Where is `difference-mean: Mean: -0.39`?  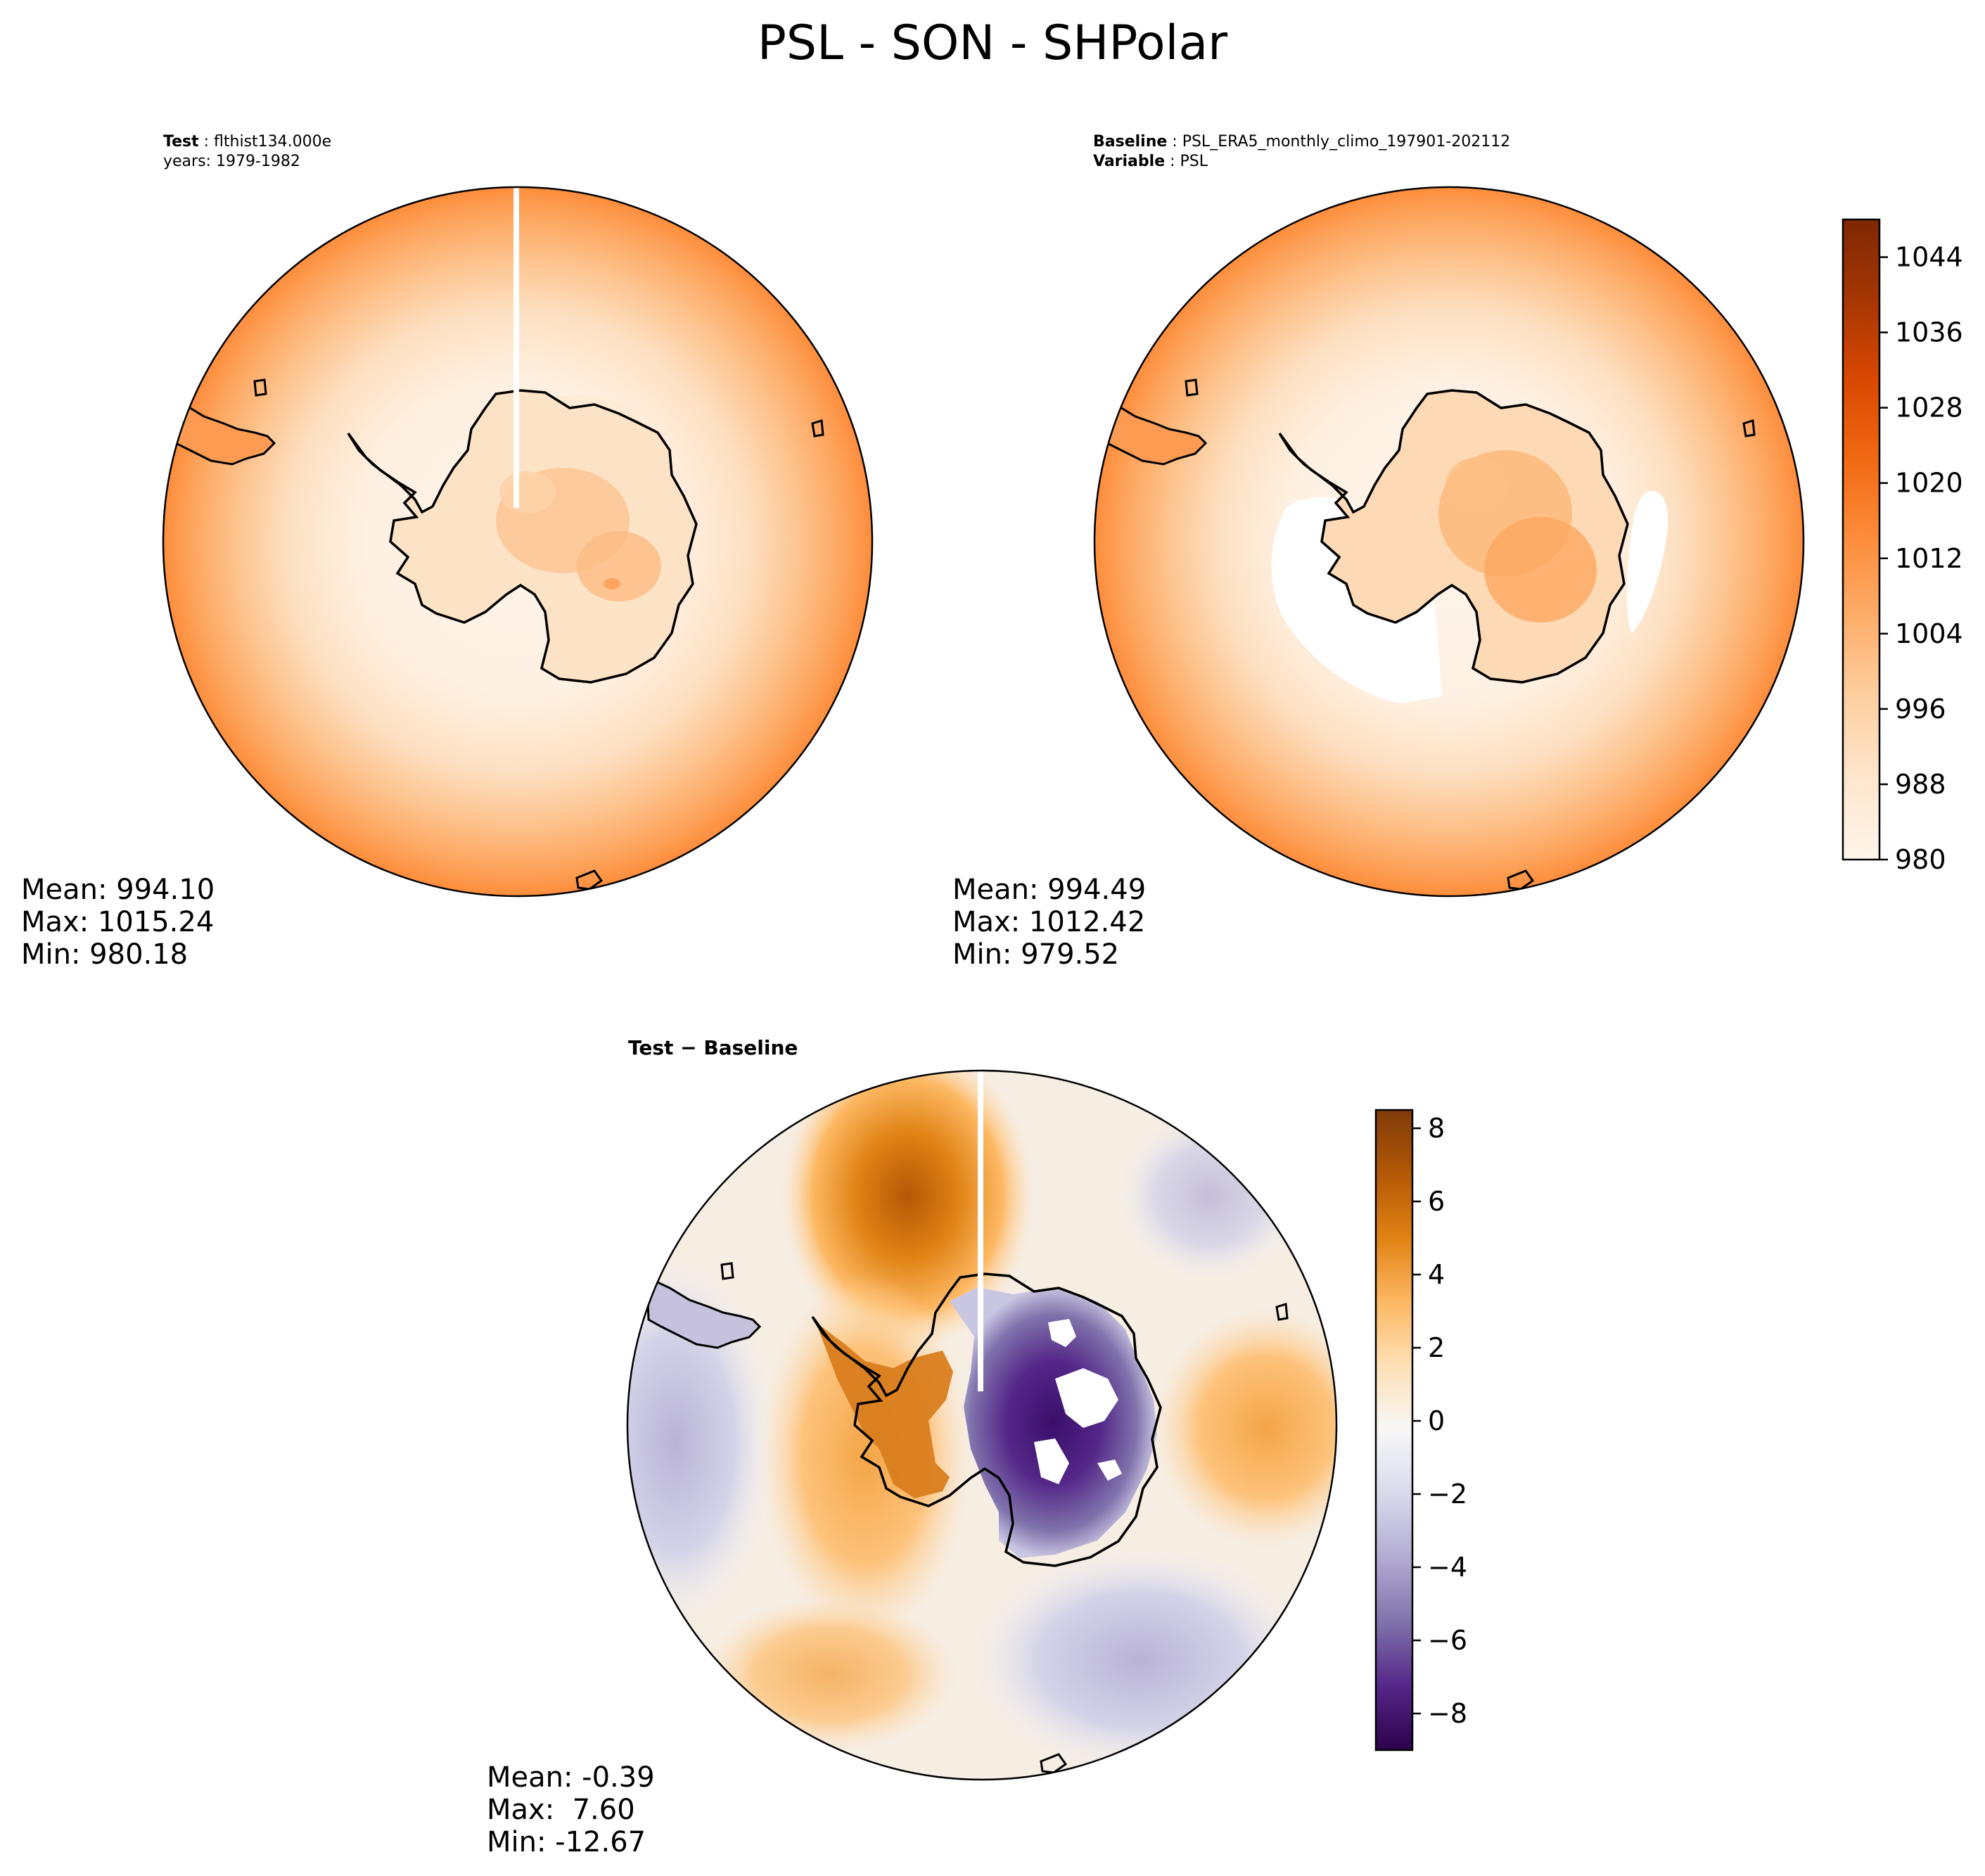 difference-mean: Mean: -0.39 is located at coordinates (571, 1777).